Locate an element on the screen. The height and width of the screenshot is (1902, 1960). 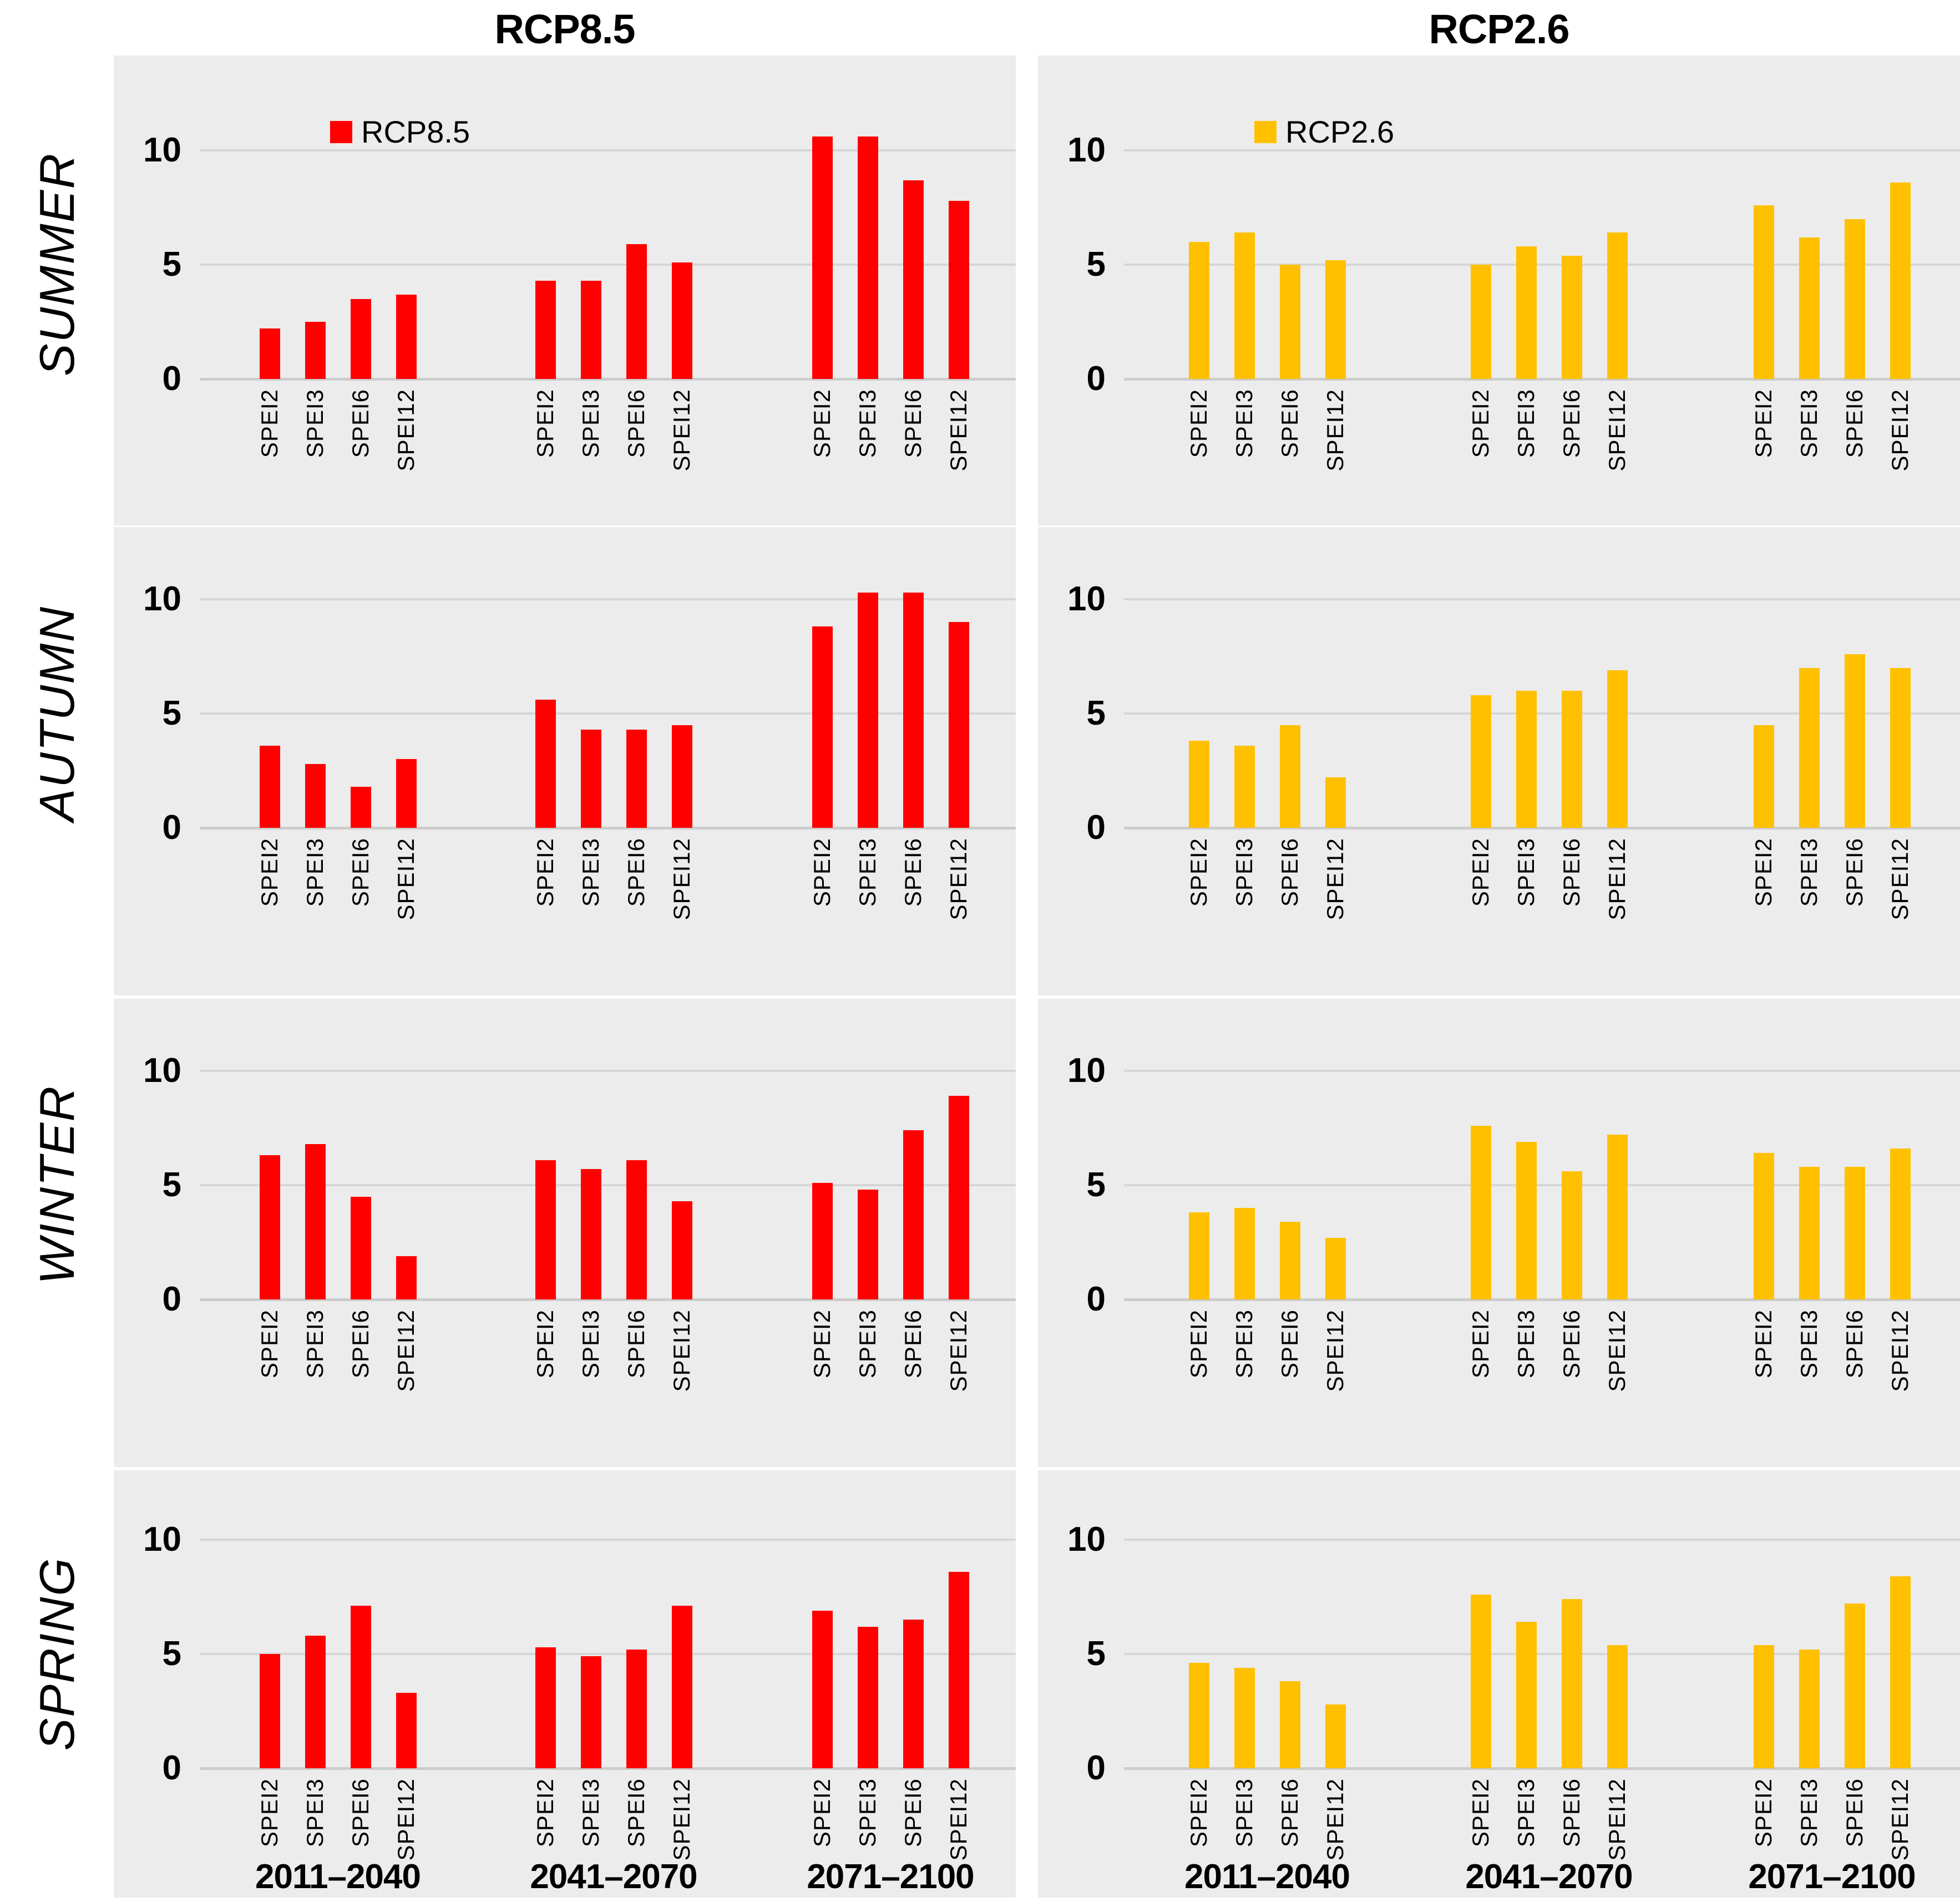
period-label-2011–2040: 2011–2040 is located at coordinates (338, 1877).